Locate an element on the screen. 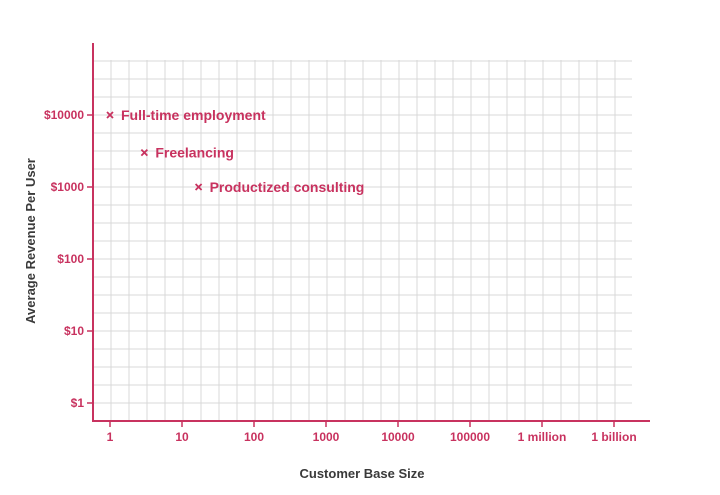 Image resolution: width=720 pixels, height=495 pixels. y-tick-label: $100 is located at coordinates (70, 259).